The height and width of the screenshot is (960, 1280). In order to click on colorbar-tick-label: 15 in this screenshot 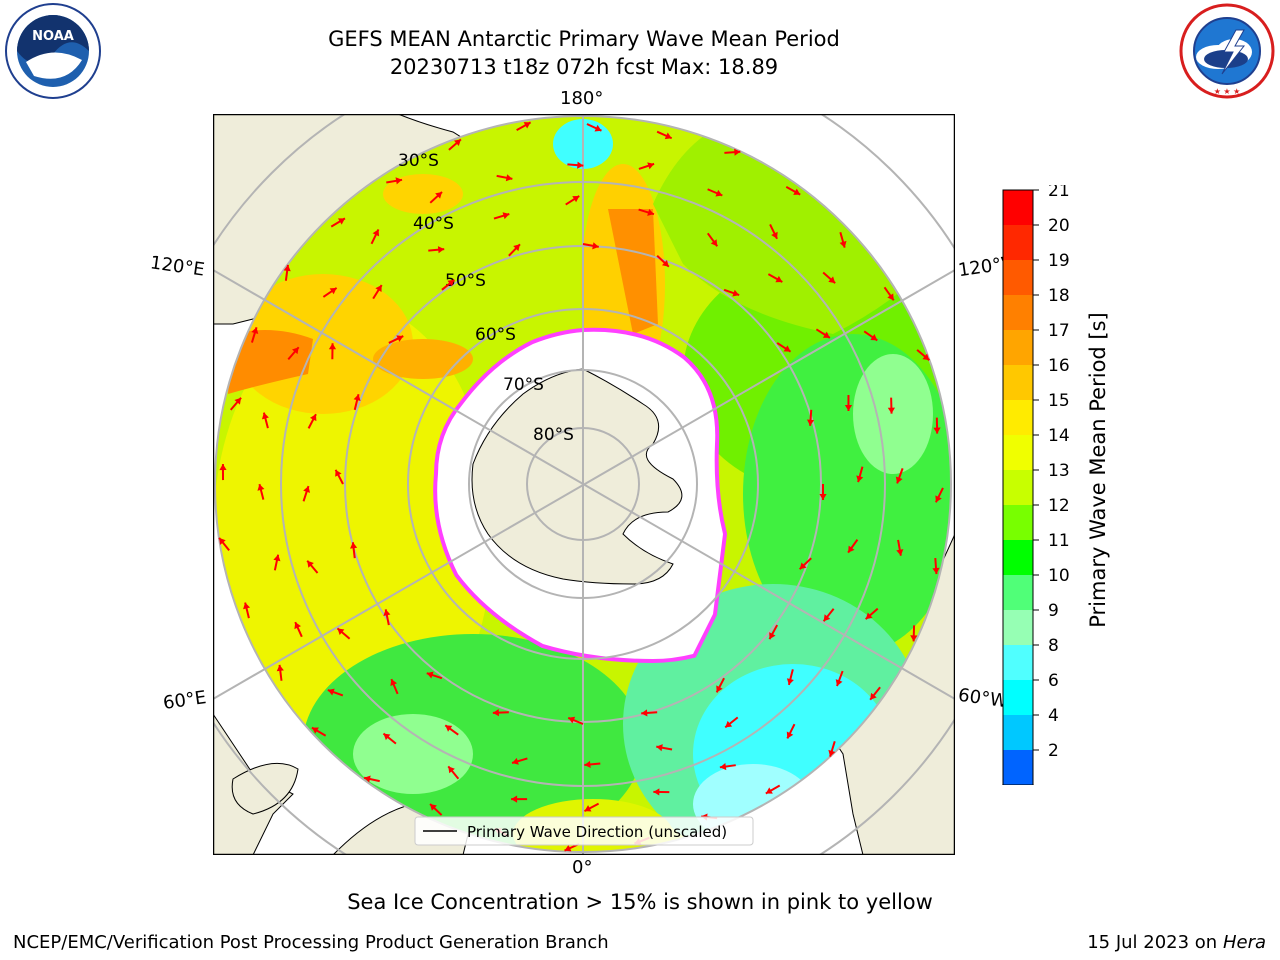, I will do `click(1059, 401)`.